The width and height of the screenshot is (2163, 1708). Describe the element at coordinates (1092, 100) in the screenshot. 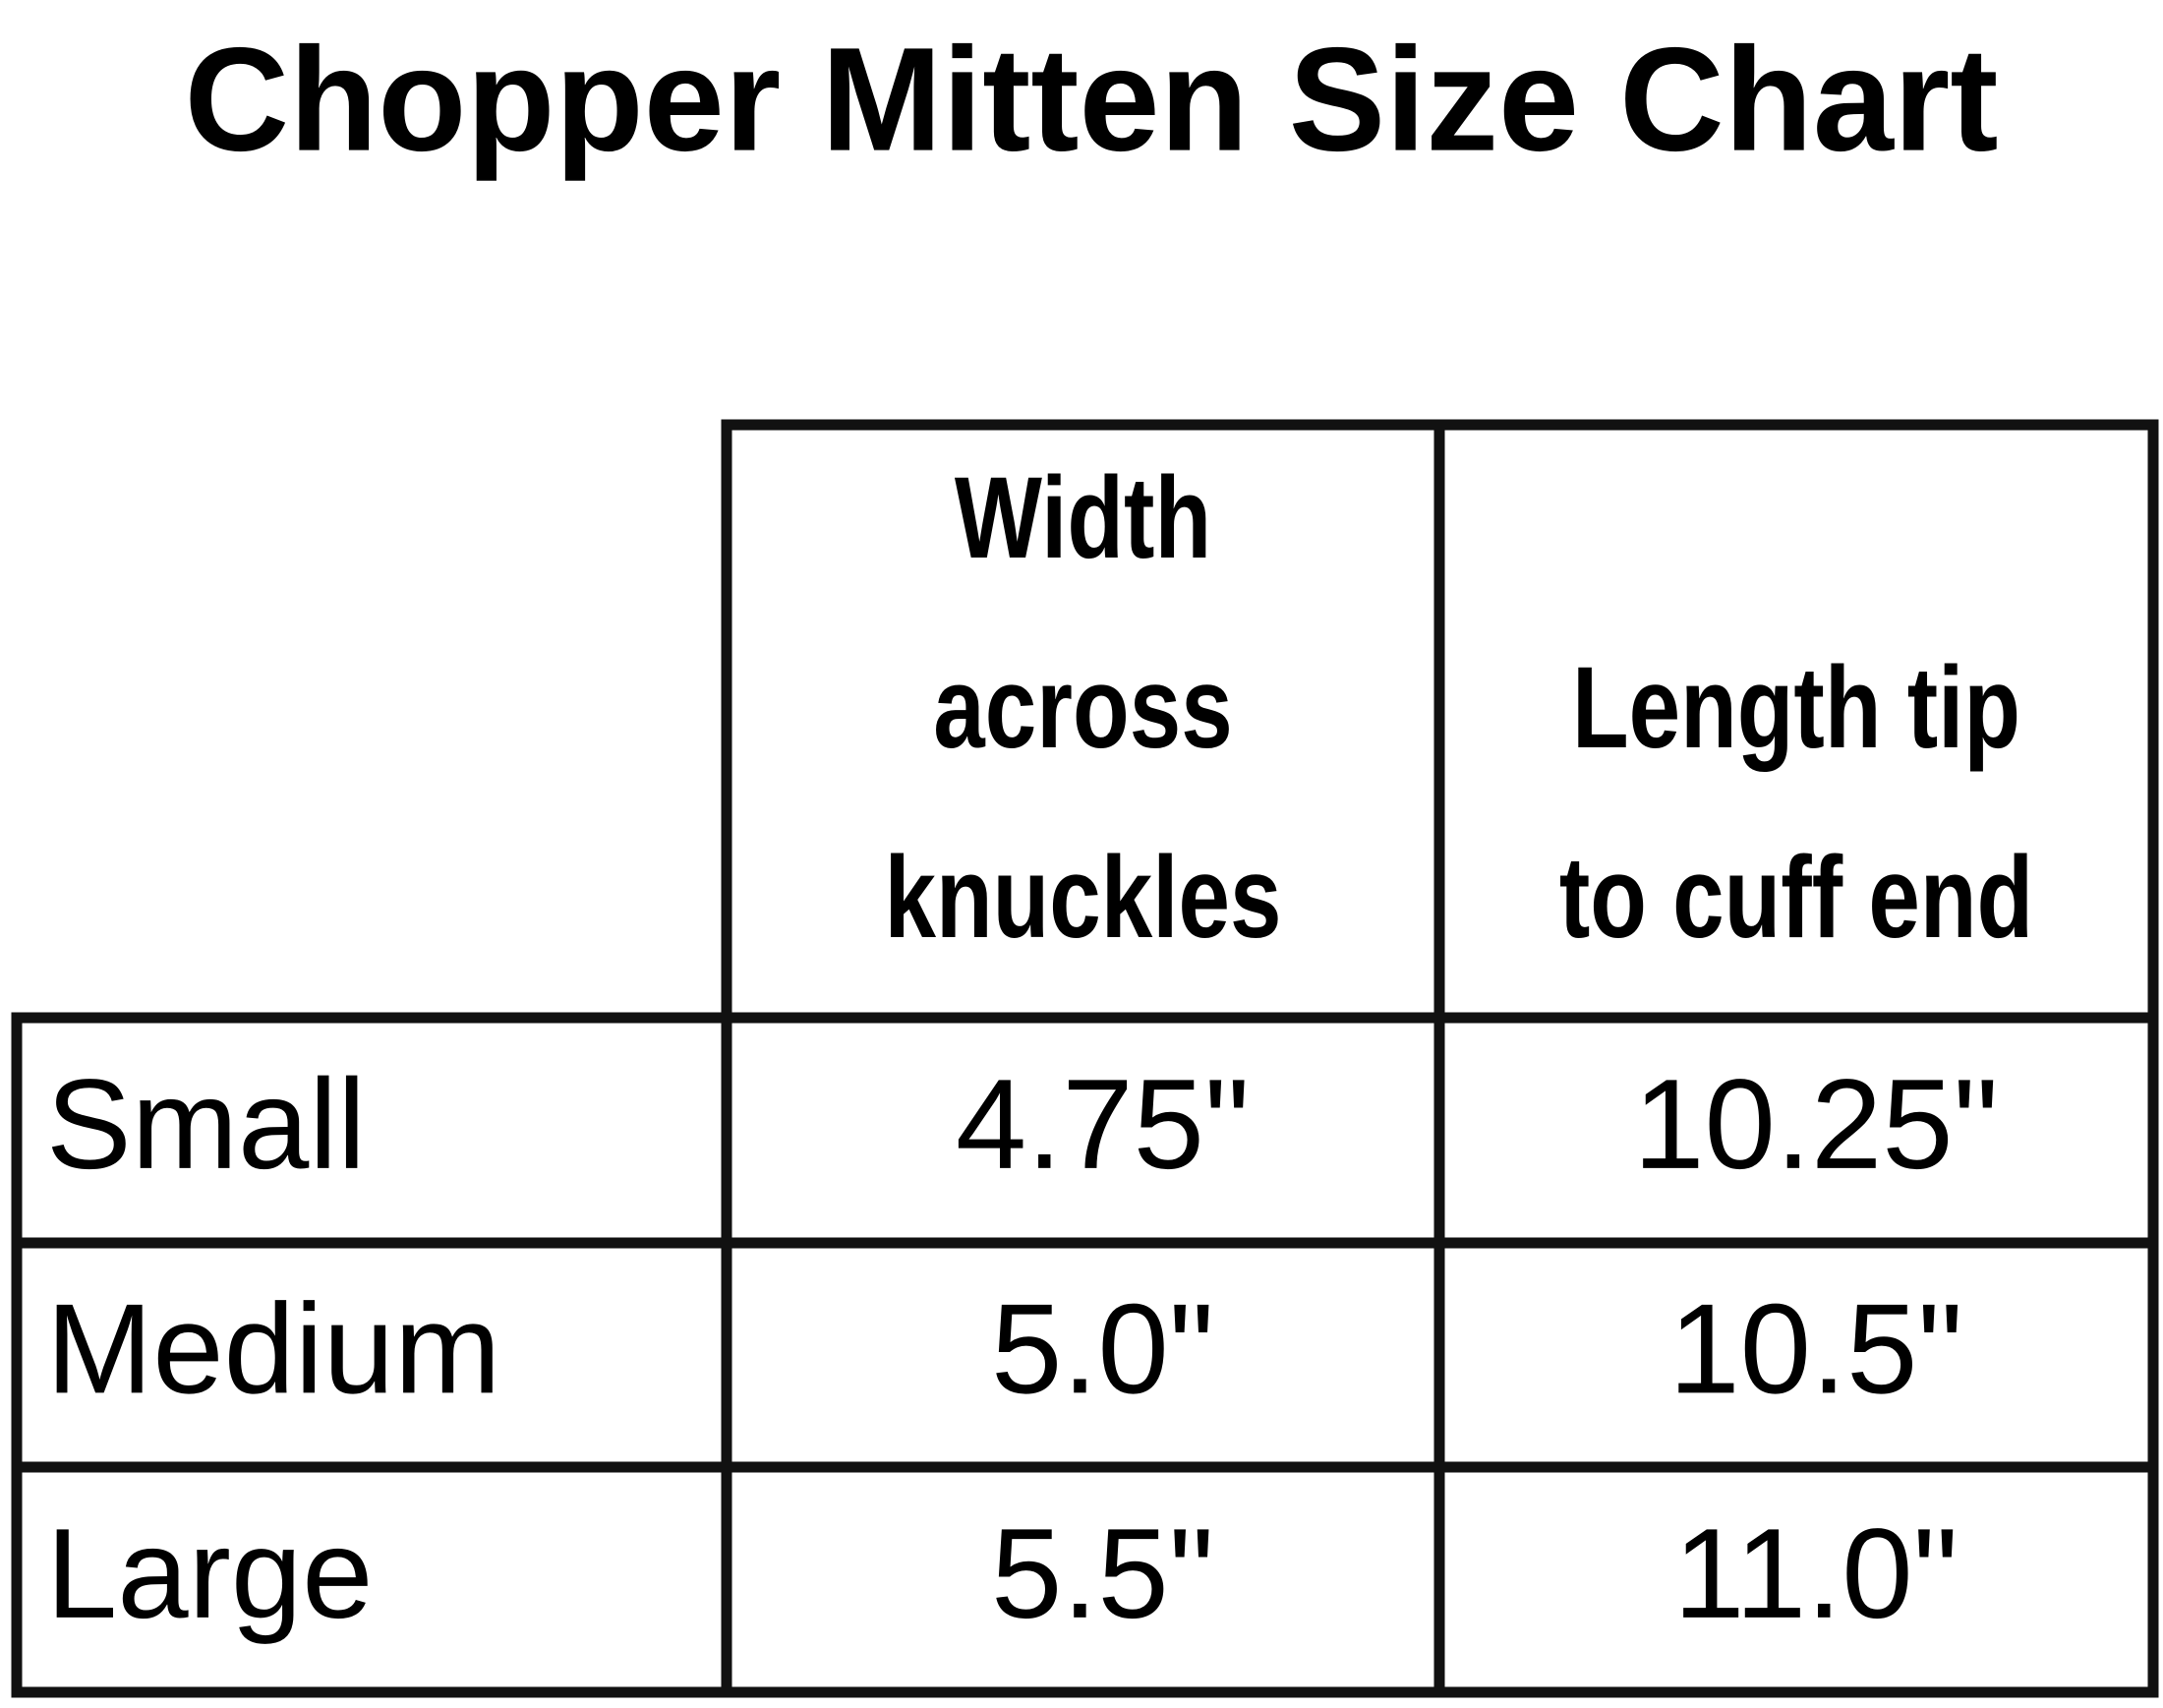

I see `title: Chopper Mitten Size Chart` at that location.